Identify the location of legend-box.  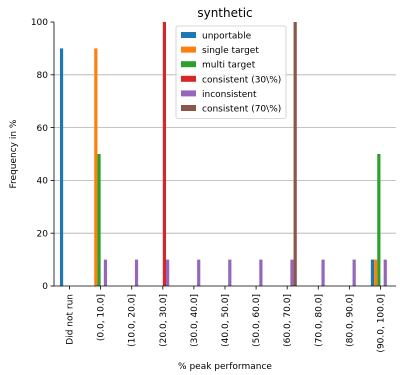
(231, 72).